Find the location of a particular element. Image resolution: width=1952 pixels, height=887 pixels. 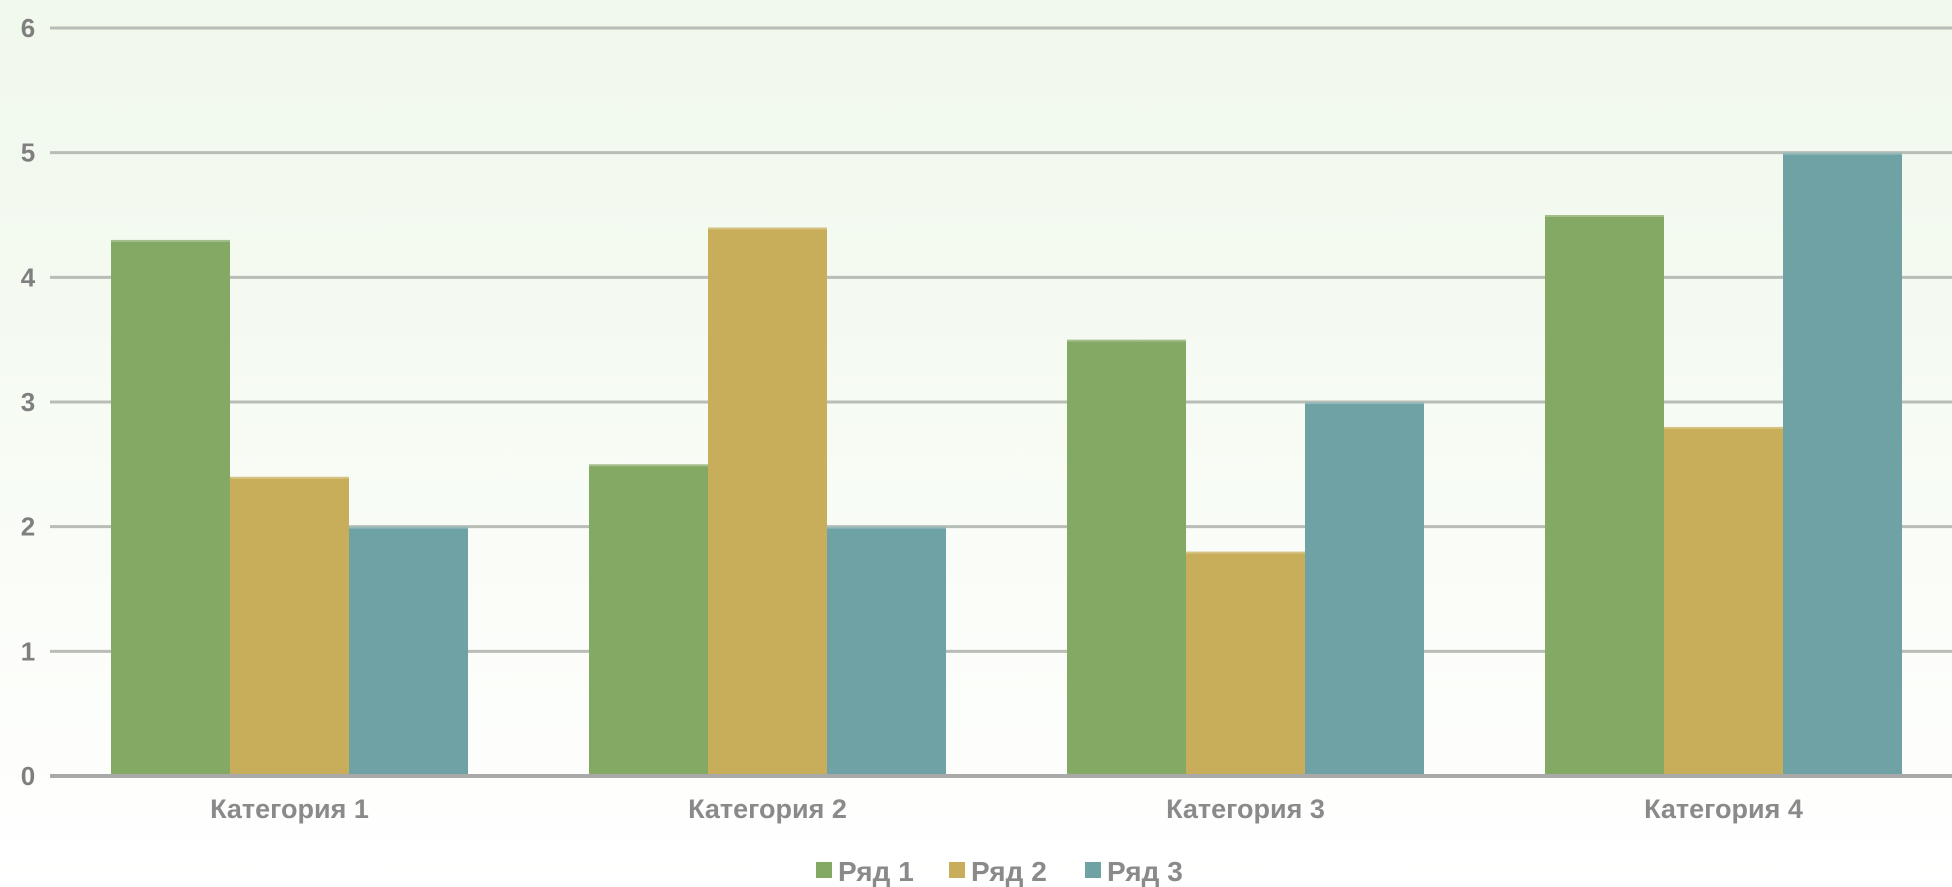

legend: Ряд 1 Ряд 2 Ряд 3 is located at coordinates (999, 871).